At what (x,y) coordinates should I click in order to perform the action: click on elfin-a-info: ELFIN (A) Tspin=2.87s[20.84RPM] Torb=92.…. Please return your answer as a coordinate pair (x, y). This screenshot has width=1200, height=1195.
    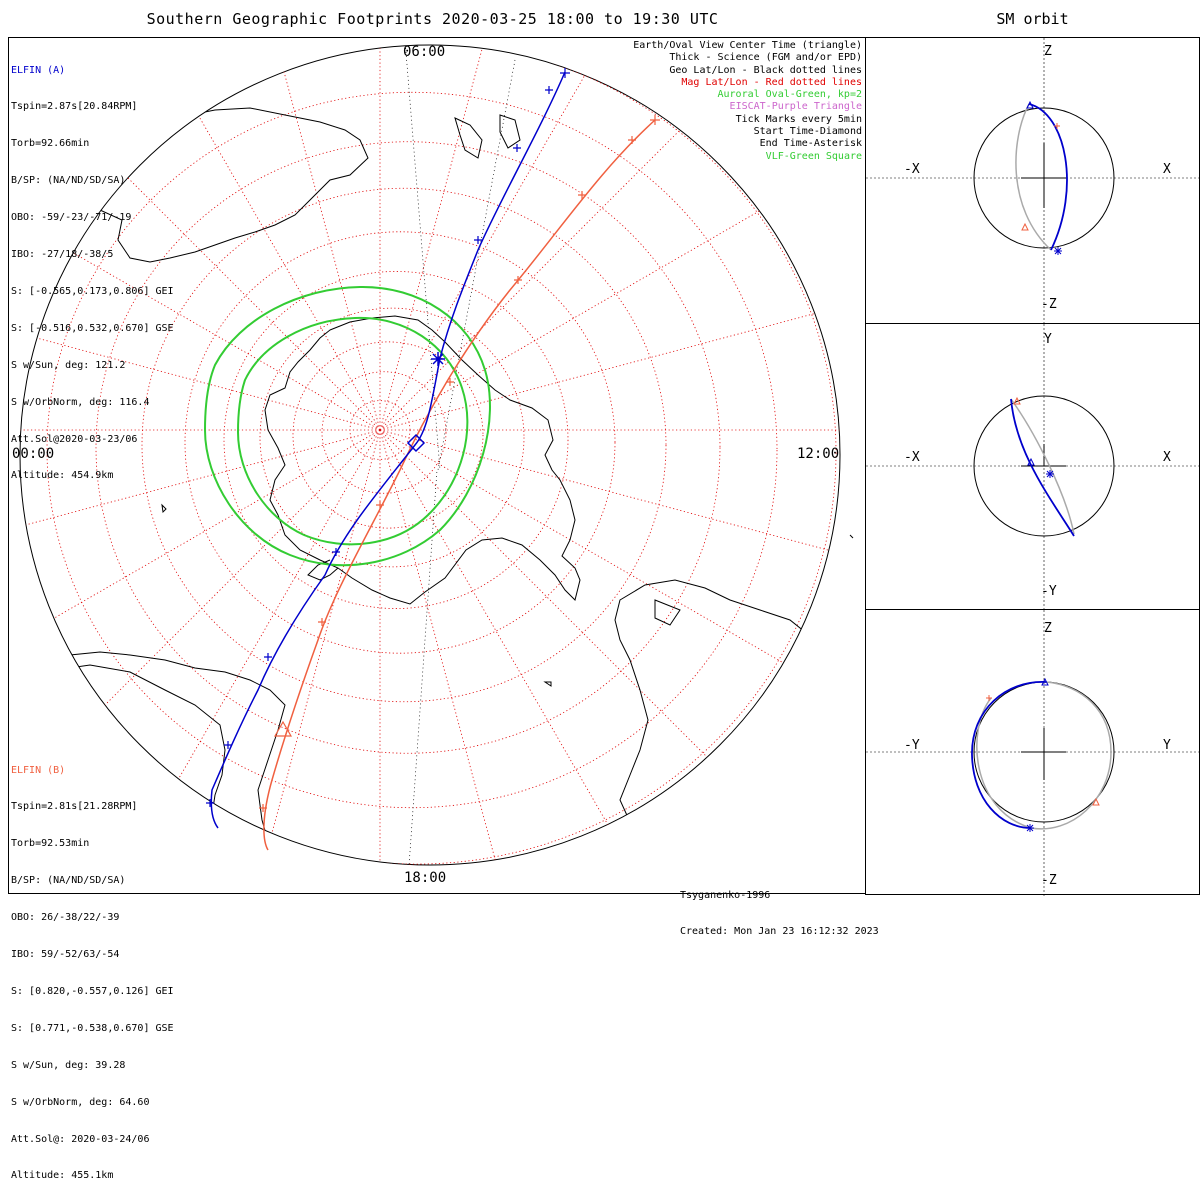
    Looking at the image, I should click on (92, 267).